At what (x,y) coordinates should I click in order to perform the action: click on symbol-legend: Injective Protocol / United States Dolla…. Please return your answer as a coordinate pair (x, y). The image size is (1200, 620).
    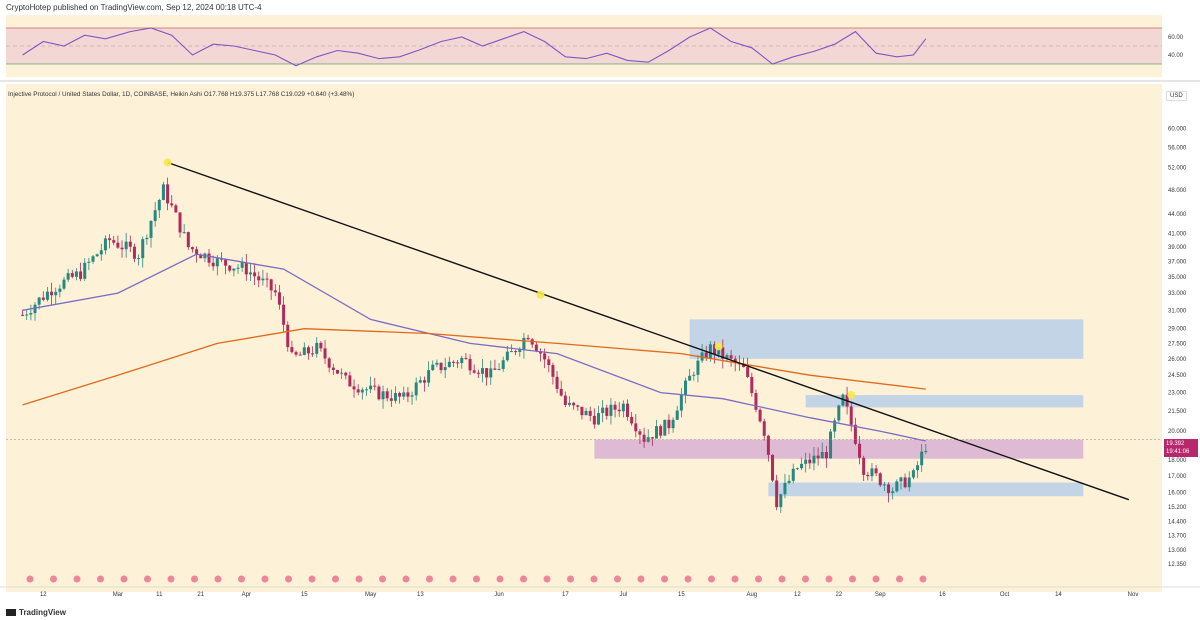
    Looking at the image, I should click on (181, 94).